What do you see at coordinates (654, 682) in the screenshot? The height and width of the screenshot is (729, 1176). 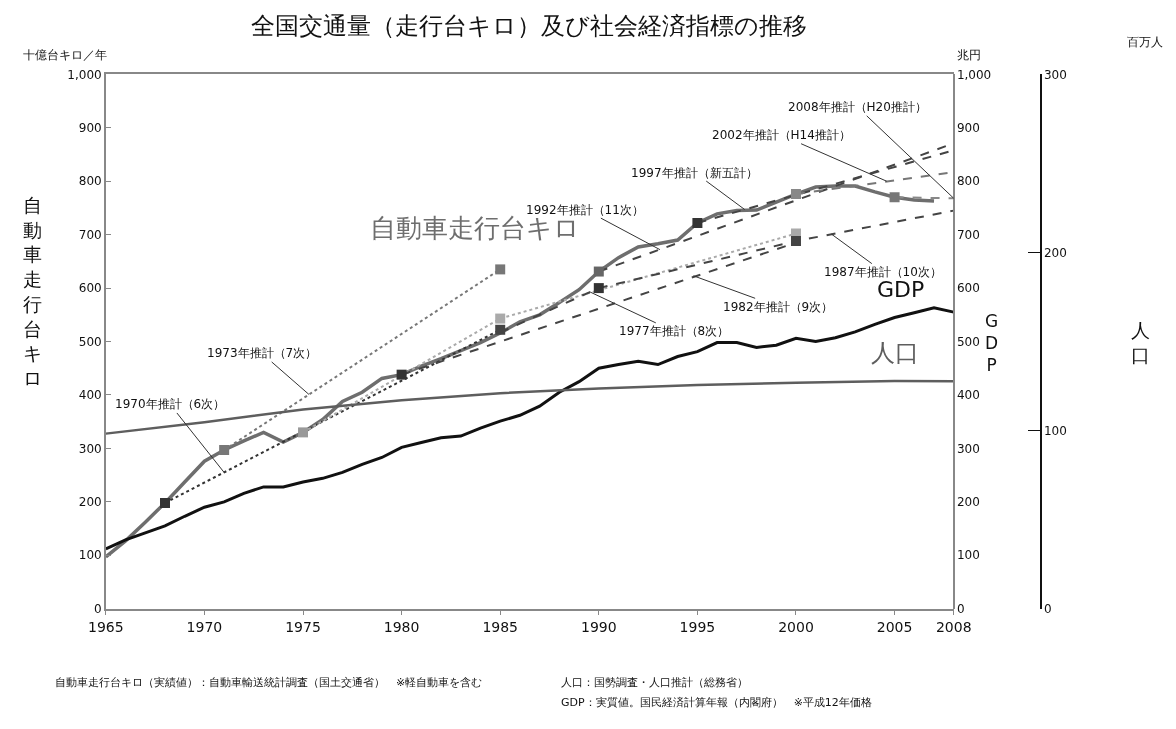 I see `text: 人口：国勢調査・人口推計（総務省）` at bounding box center [654, 682].